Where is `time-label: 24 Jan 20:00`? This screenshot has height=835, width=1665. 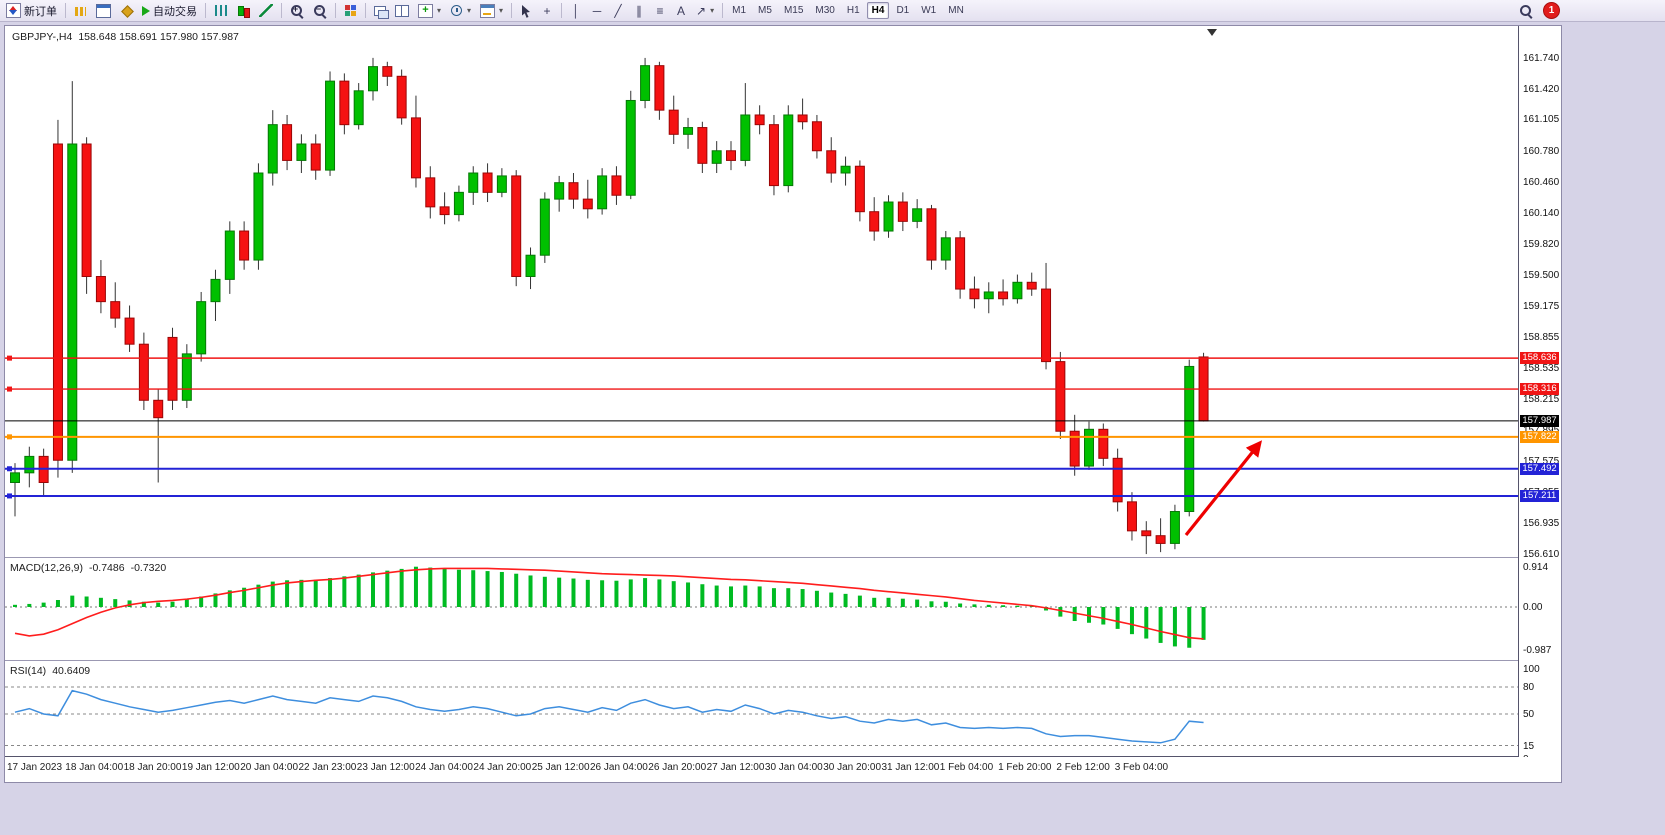
time-label: 24 Jan 20:00 is located at coordinates (502, 767).